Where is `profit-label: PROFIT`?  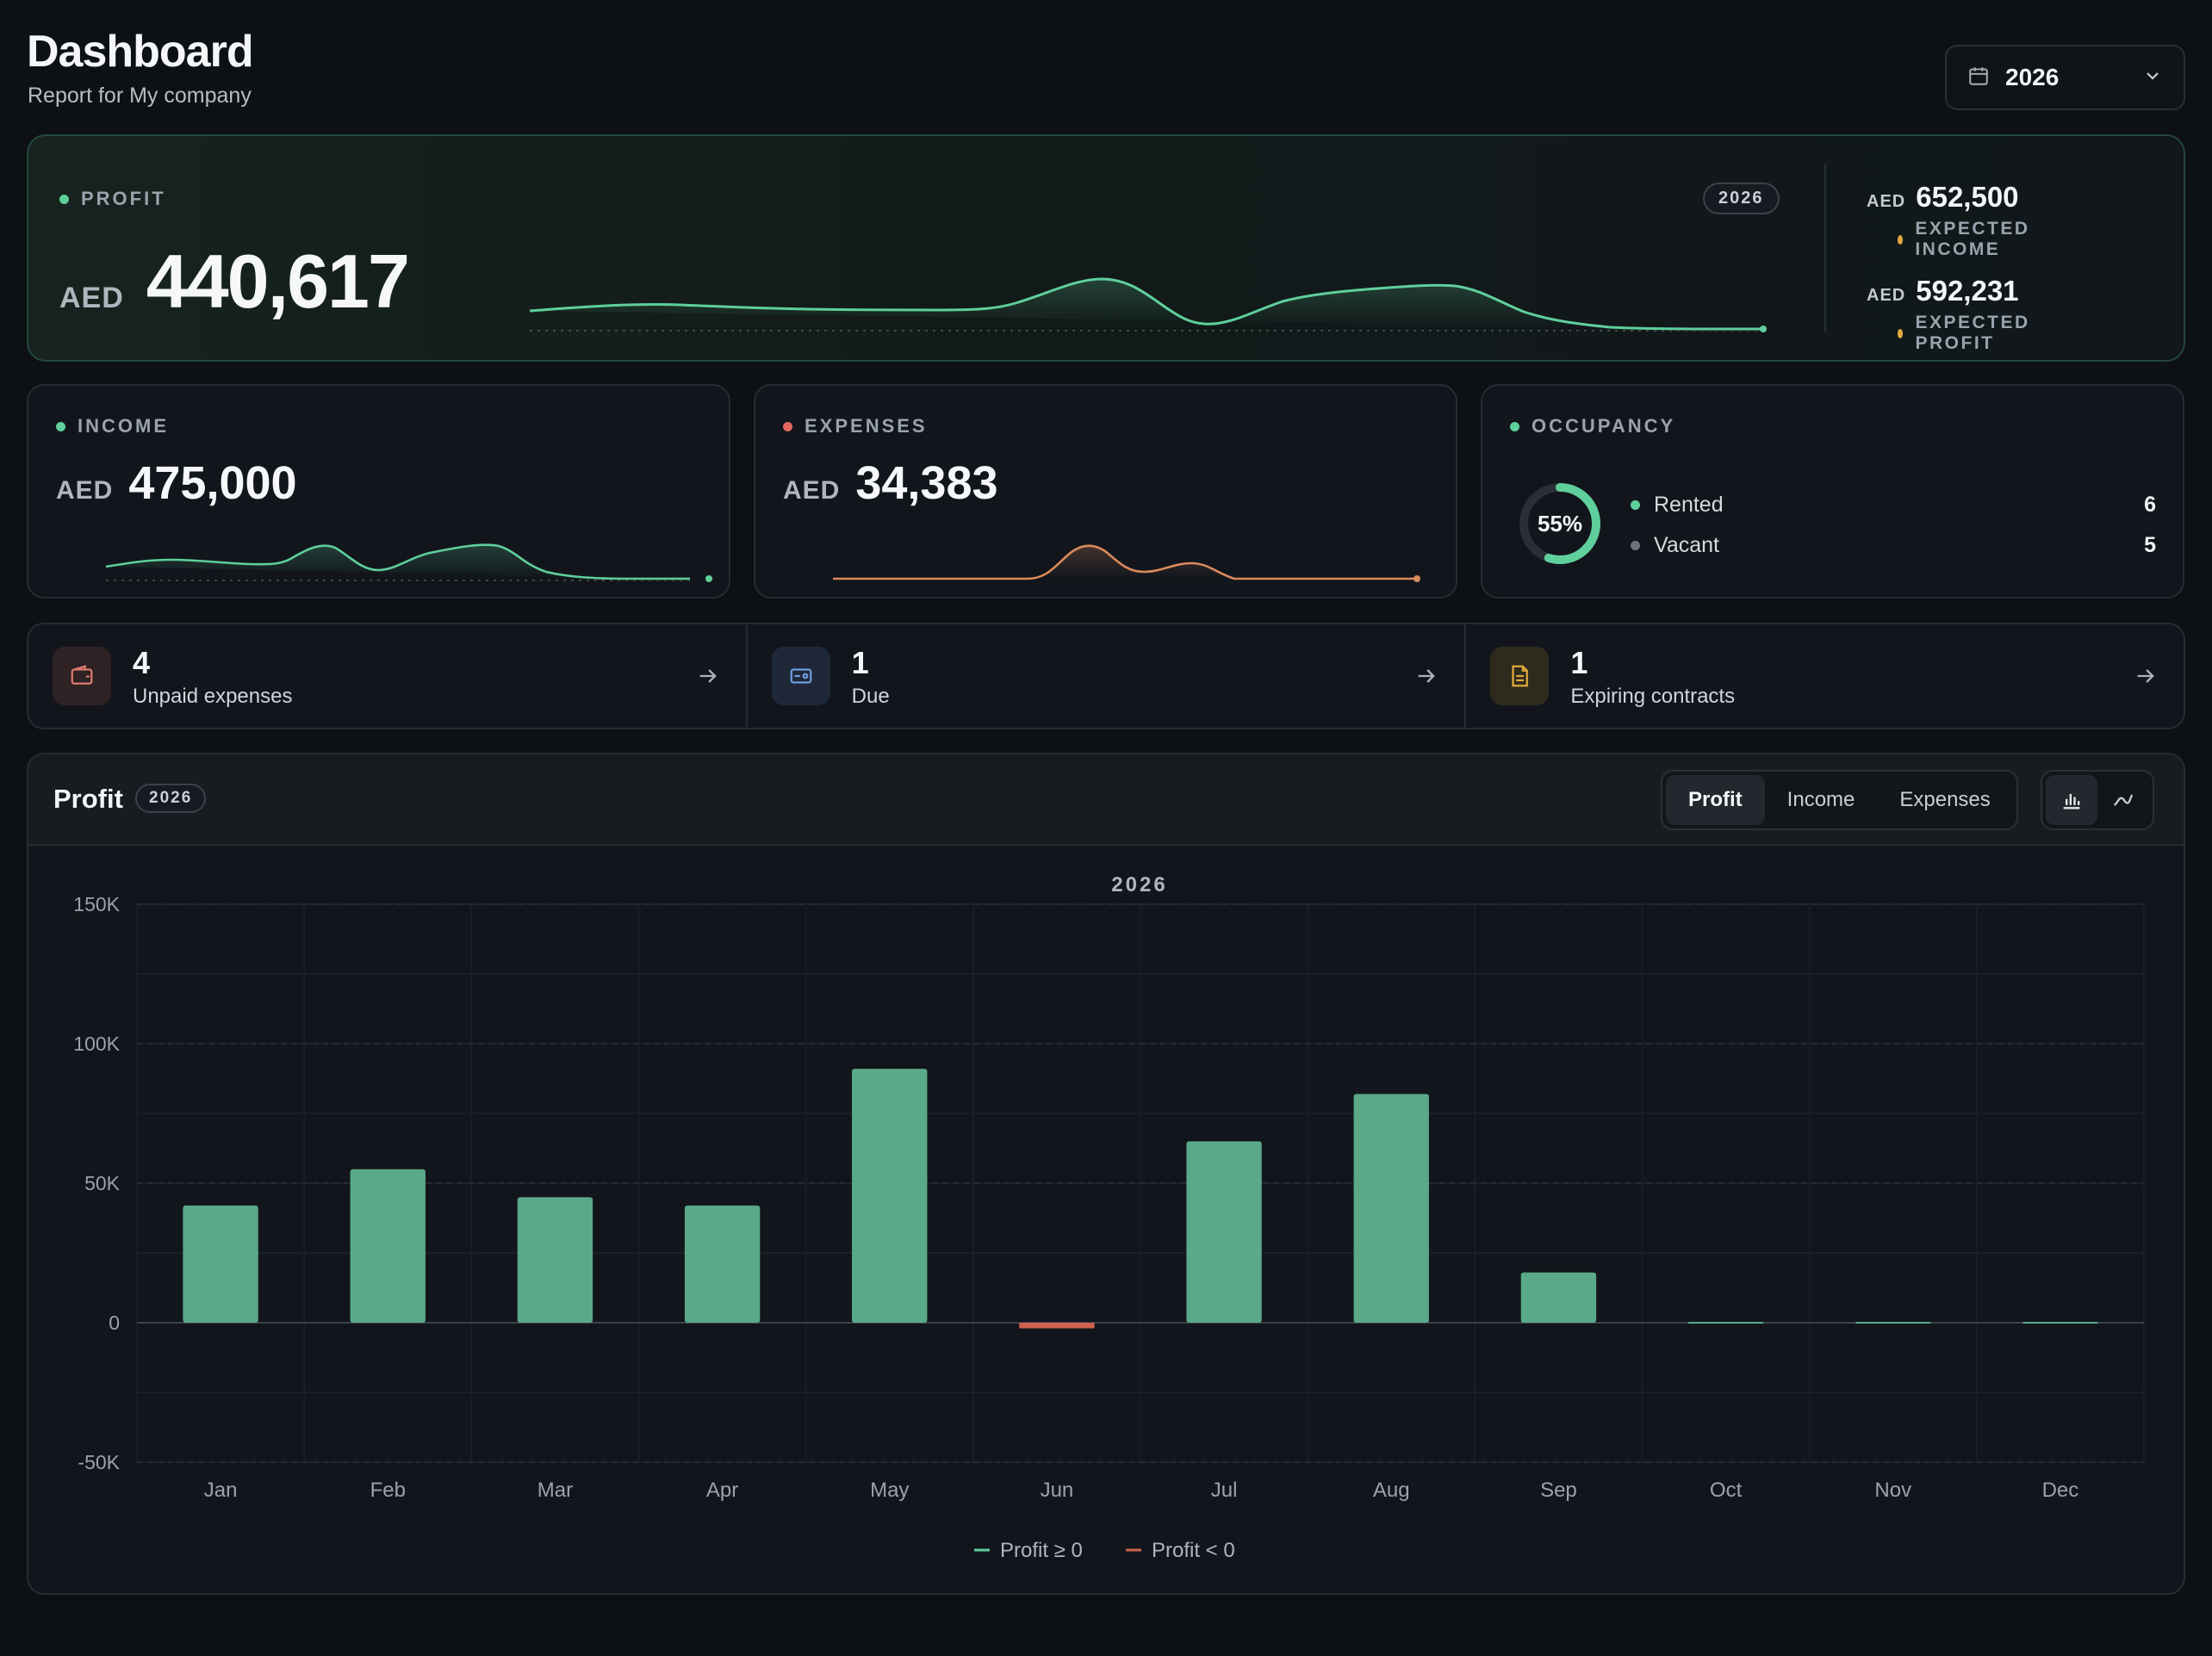
profit-label: PROFIT is located at coordinates (112, 199).